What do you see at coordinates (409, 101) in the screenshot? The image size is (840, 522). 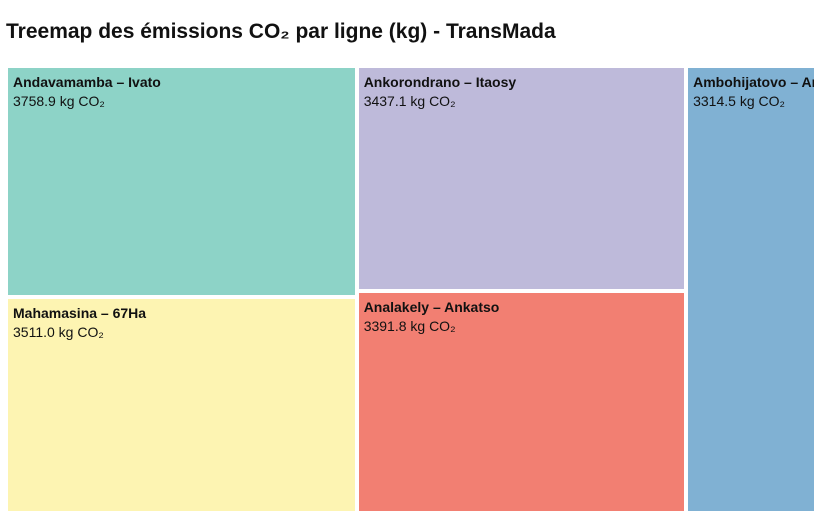 I see `tile-value: 3437.1 kg CO₂` at bounding box center [409, 101].